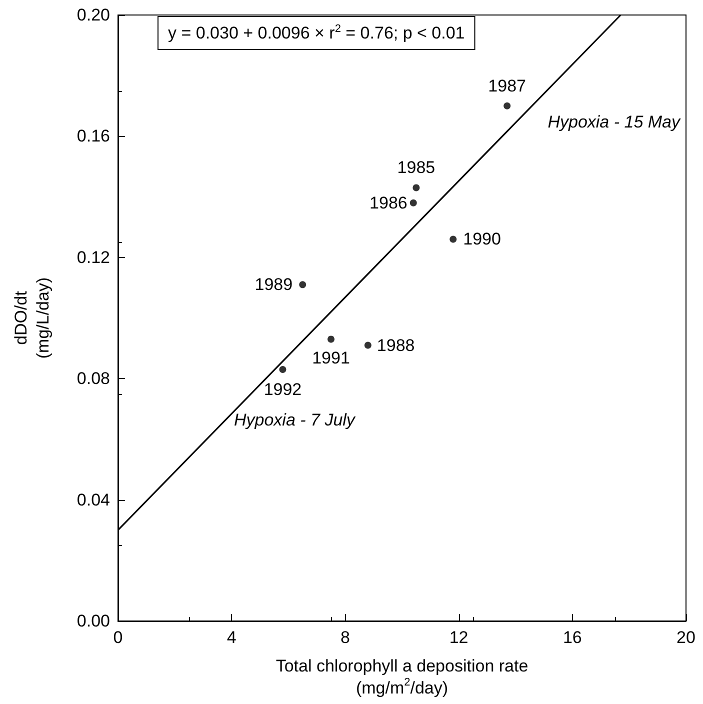  What do you see at coordinates (458, 637) in the screenshot?
I see `x-tick-label: 12` at bounding box center [458, 637].